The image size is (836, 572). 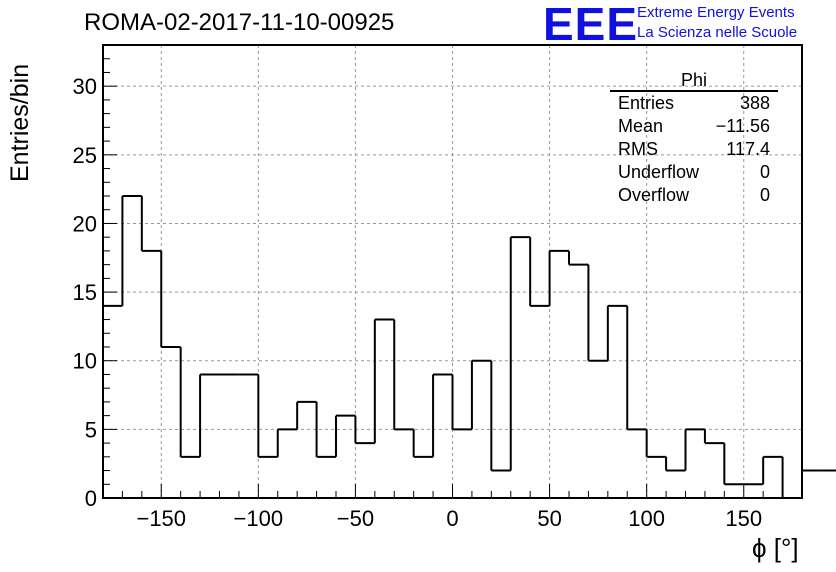 I want to click on stats-label: RMS, so click(x=638, y=149).